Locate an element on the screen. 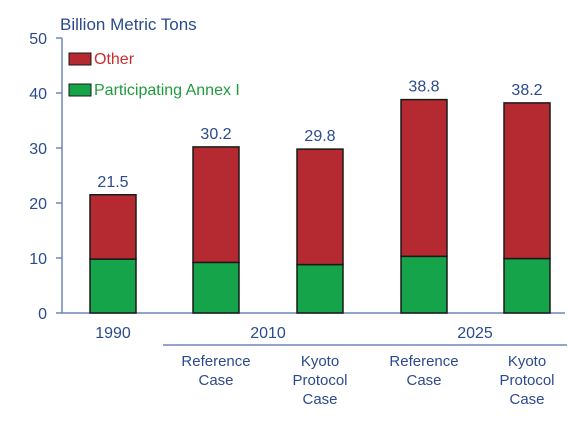  y-tick-label: 0 is located at coordinates (42, 314).